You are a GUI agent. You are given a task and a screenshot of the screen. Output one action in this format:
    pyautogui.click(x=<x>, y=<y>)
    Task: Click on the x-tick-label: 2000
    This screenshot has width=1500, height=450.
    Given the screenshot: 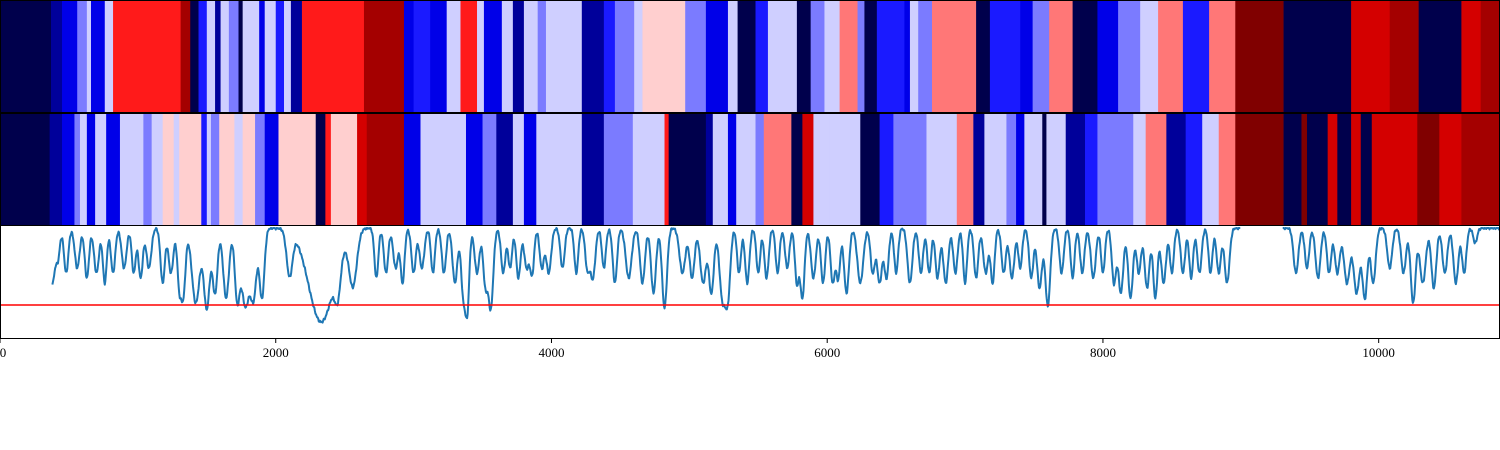 What is the action you would take?
    pyautogui.click(x=276, y=352)
    